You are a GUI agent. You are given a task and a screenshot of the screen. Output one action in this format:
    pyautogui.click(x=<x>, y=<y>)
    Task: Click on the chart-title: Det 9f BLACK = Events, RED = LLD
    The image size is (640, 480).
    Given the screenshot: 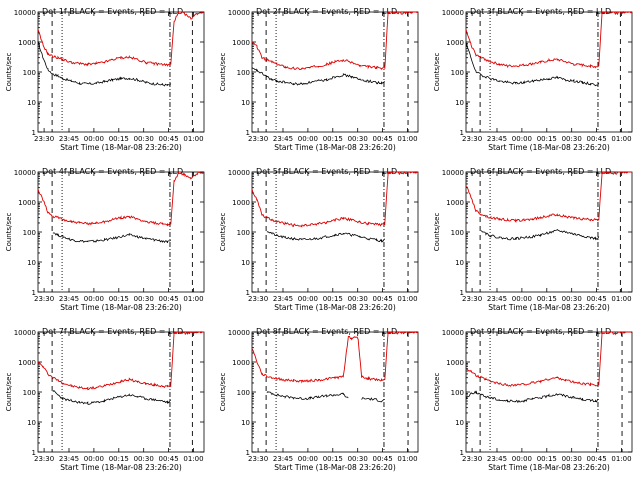 What is the action you would take?
    pyautogui.click(x=540, y=331)
    